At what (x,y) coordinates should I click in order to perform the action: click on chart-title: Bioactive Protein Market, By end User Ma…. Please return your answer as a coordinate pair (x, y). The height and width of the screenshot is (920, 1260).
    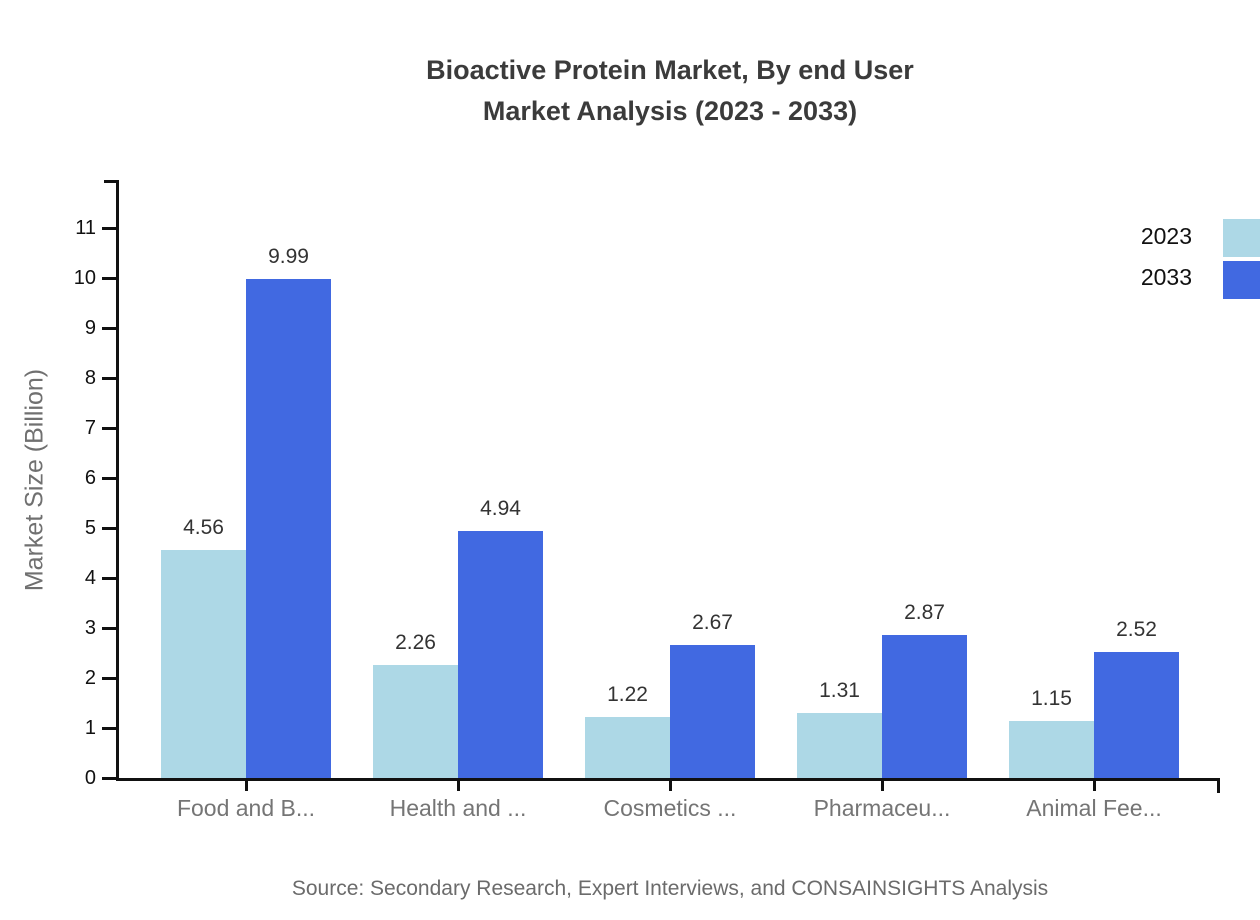
    Looking at the image, I should click on (670, 91).